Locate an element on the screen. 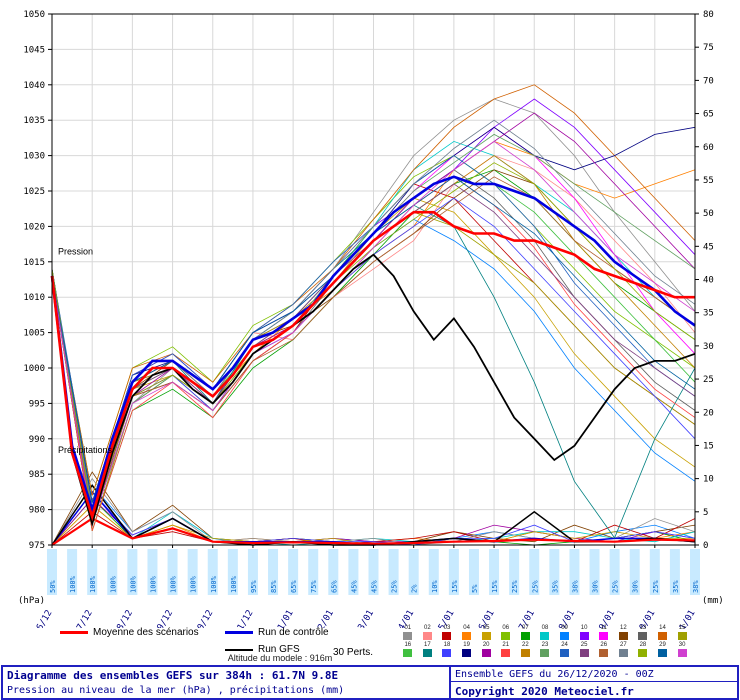 This screenshot has width=740, height=700. member-swatch-01: 01 is located at coordinates (408, 632).